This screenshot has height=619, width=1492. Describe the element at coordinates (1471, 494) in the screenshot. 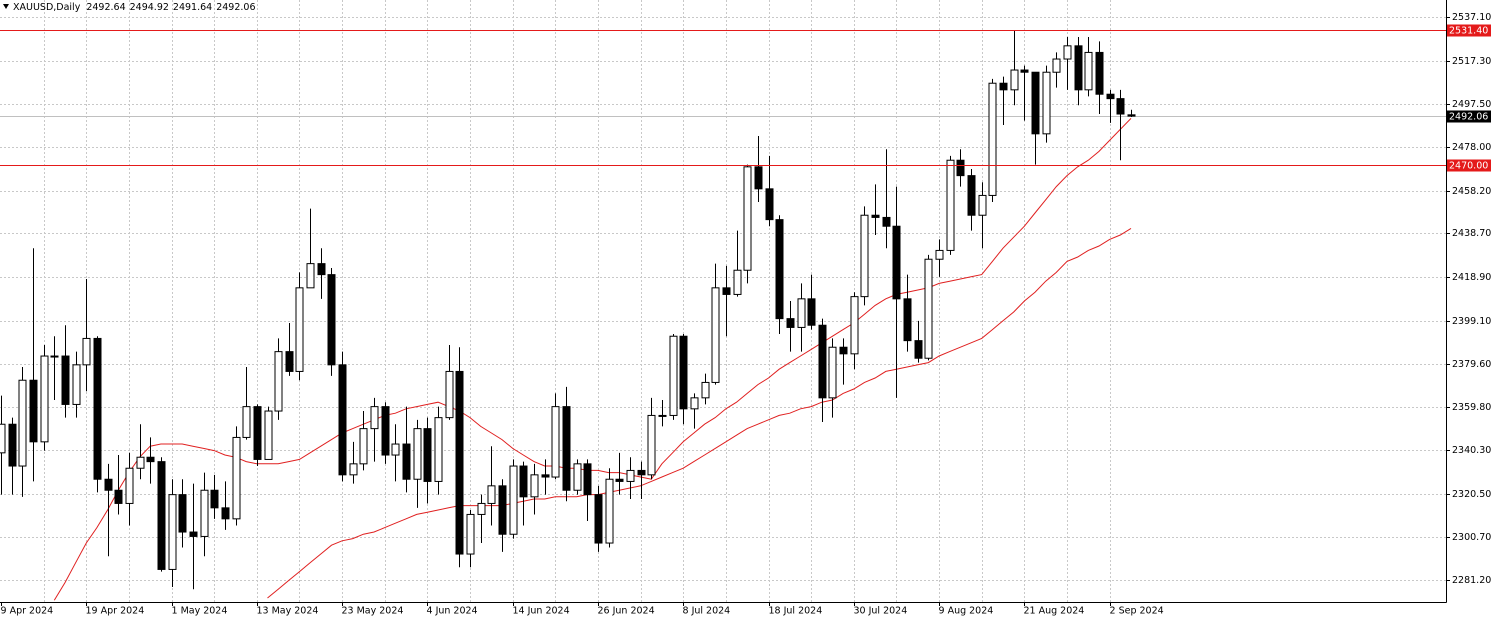

I see `y-tick-label: 2320.50` at that location.